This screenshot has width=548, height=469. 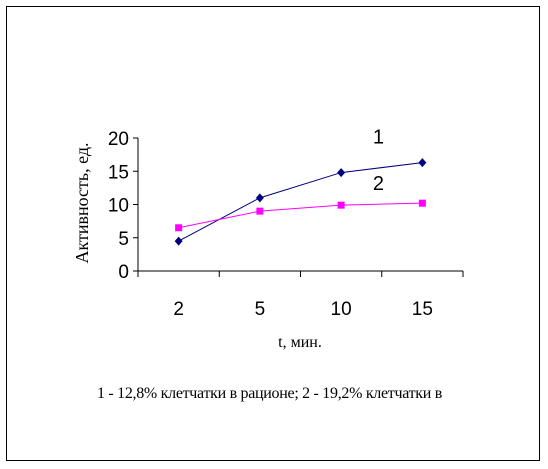 What do you see at coordinates (118, 172) in the screenshot?
I see `y-tick-label: 15` at bounding box center [118, 172].